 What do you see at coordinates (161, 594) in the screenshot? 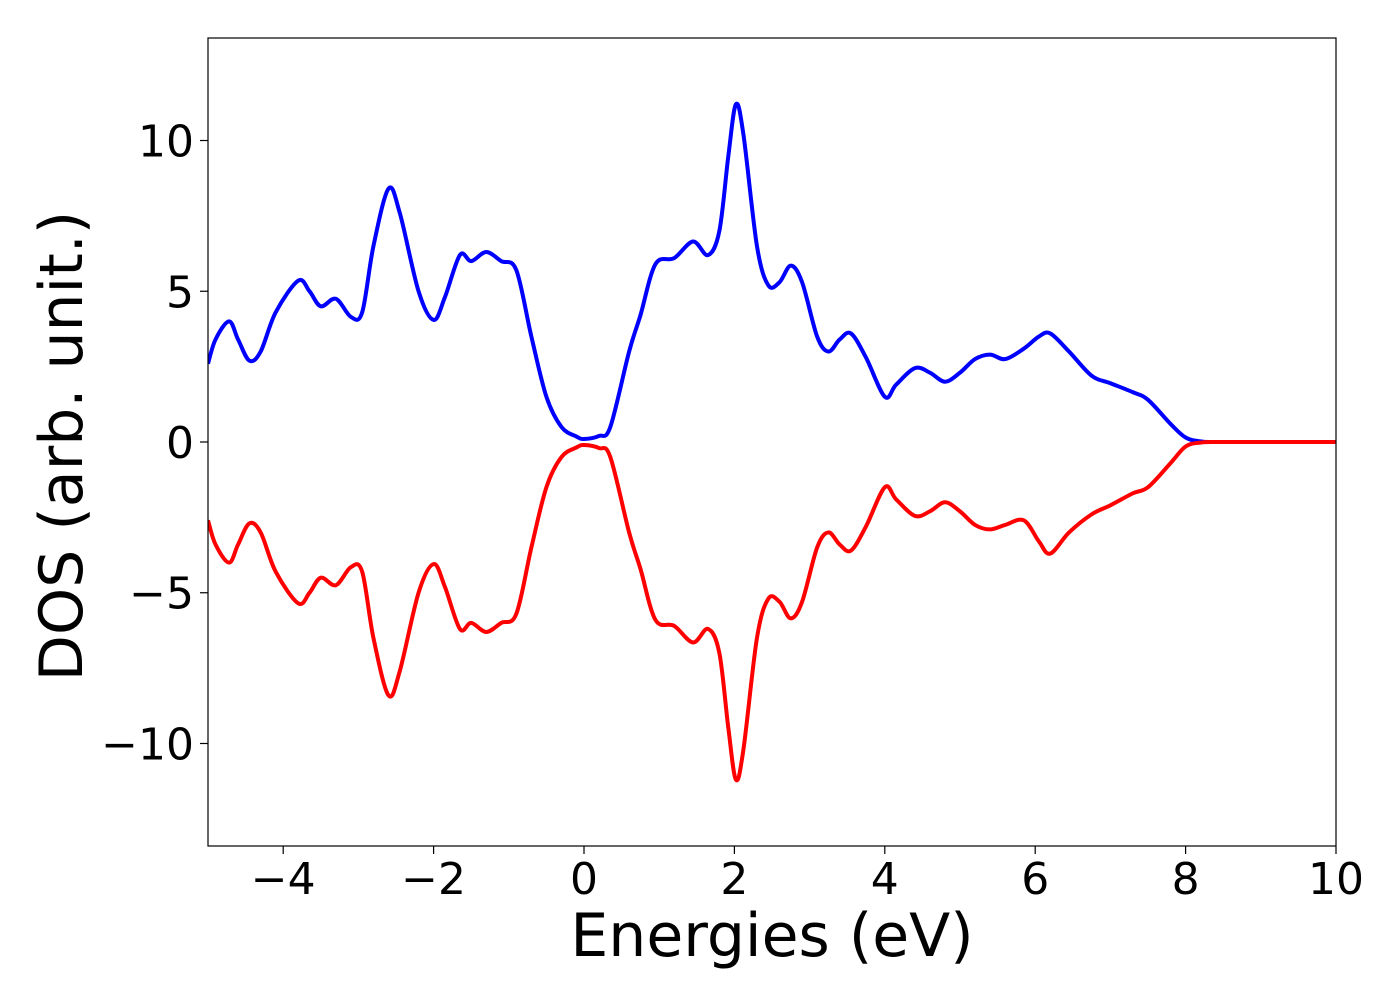
I see `y-tick-label: −5` at bounding box center [161, 594].